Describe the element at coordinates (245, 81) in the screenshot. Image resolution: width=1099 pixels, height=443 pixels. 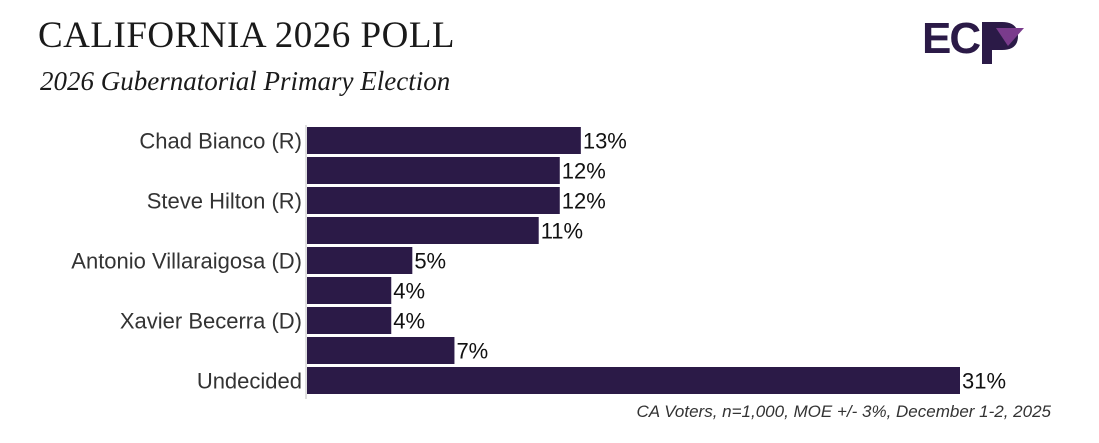
I see `chart-subtitle: 2026 Gubernatorial Primary Election` at that location.